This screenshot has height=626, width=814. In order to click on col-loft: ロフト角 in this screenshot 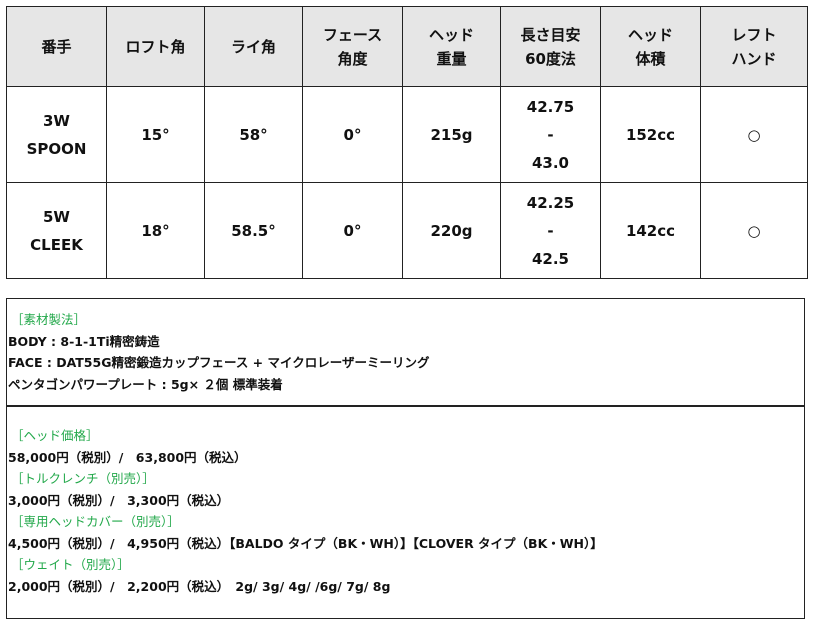, I will do `click(155, 46)`.